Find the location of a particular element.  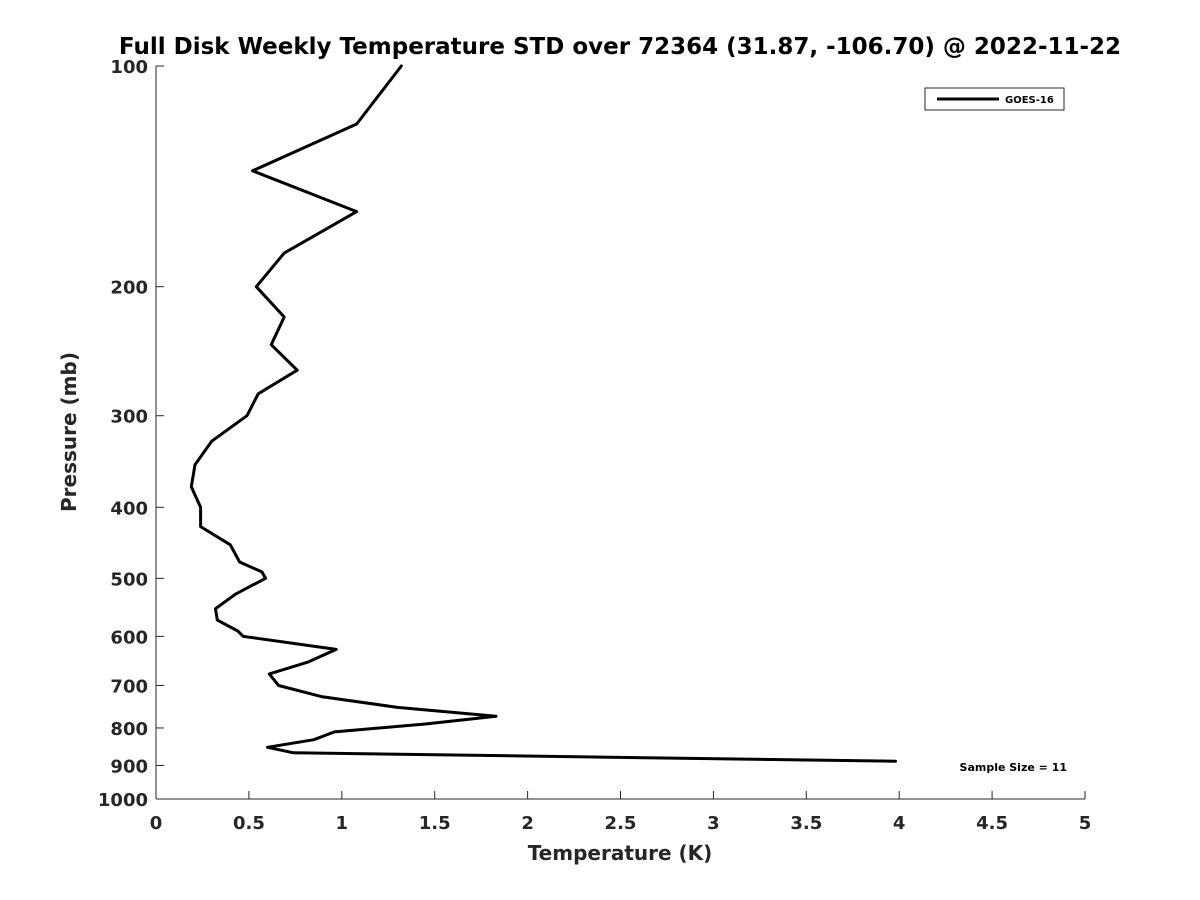

x-tick-label: 3.5 is located at coordinates (806, 823).